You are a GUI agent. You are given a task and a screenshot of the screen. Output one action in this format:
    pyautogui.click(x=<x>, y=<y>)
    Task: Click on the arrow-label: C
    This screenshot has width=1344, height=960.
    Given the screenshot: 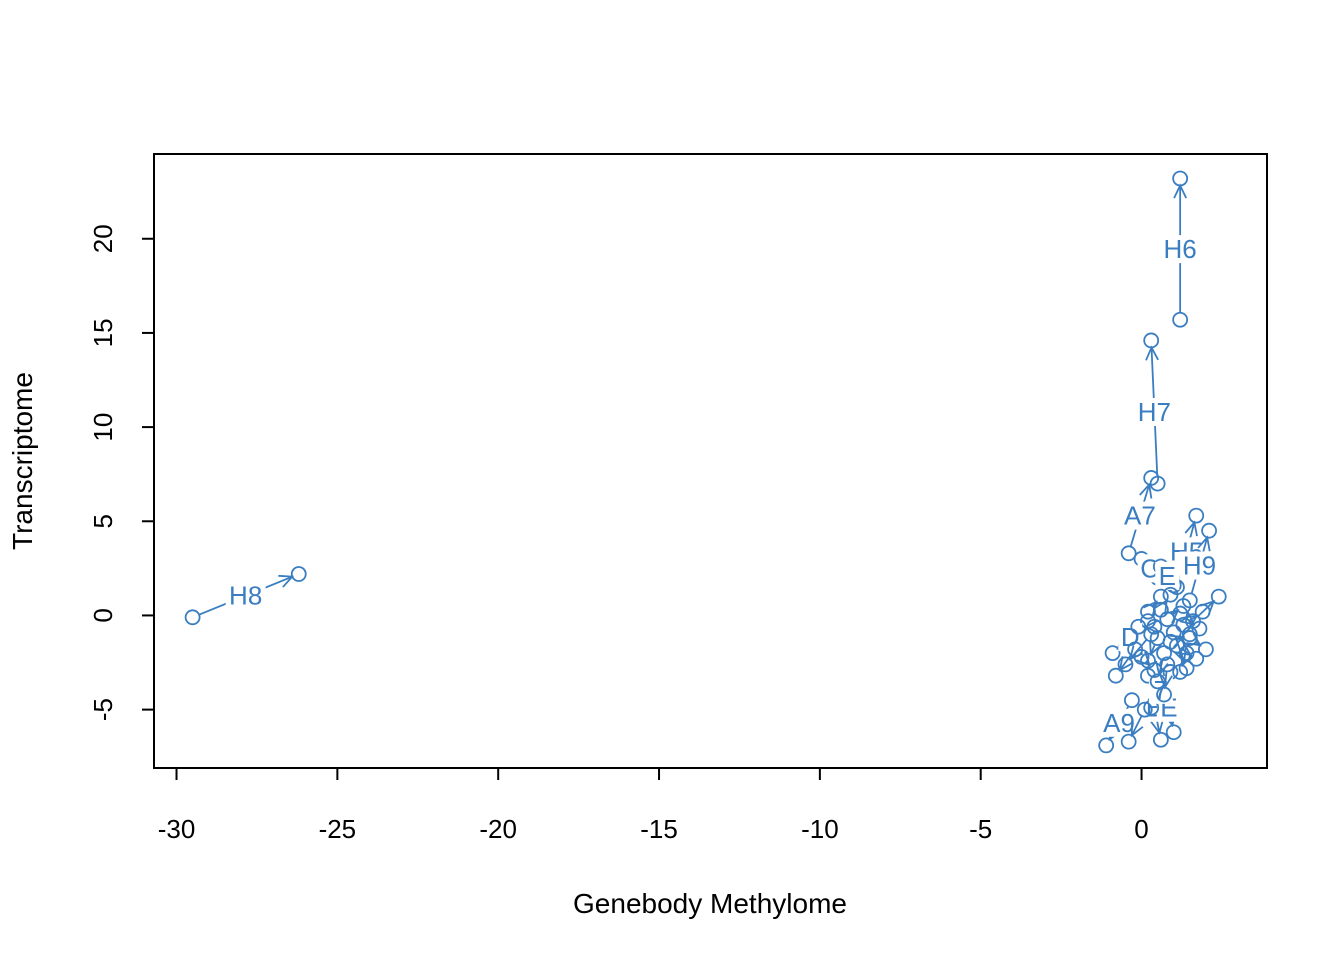 What is the action you would take?
    pyautogui.click(x=1149, y=568)
    